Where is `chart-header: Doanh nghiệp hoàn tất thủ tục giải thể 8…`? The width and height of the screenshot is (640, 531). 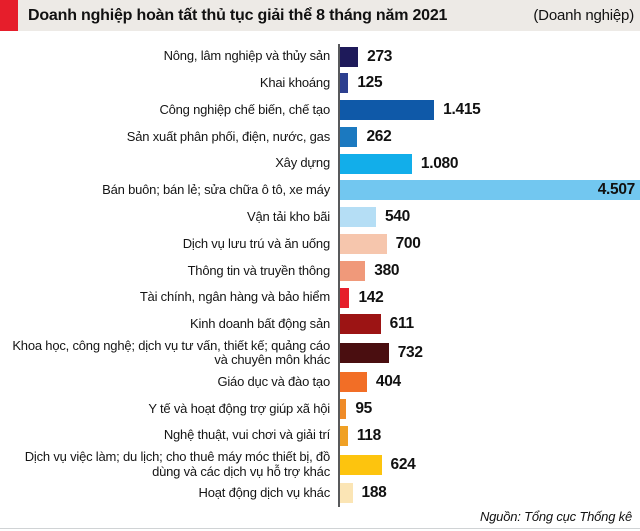
chart-header: Doanh nghiệp hoàn tất thủ tục giải thể 8… is located at coordinates (320, 15).